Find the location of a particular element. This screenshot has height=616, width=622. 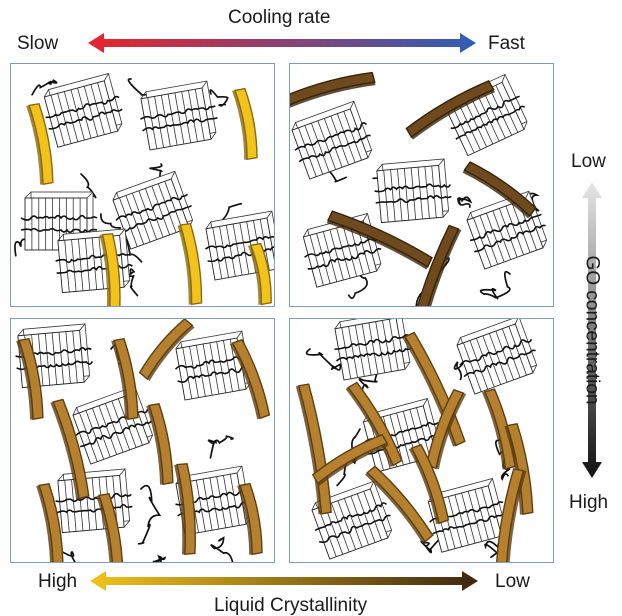

cooling-rate-title: Cooling rate is located at coordinates (279, 17).